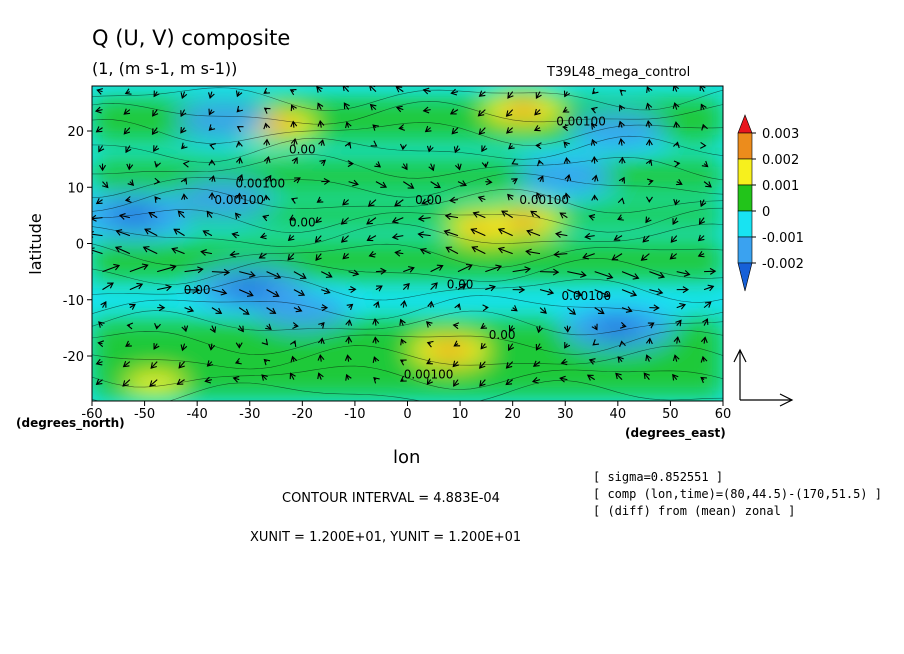 This screenshot has height=654, width=904. Describe the element at coordinates (449, 350) in the screenshot. I see `feature-core` at that location.